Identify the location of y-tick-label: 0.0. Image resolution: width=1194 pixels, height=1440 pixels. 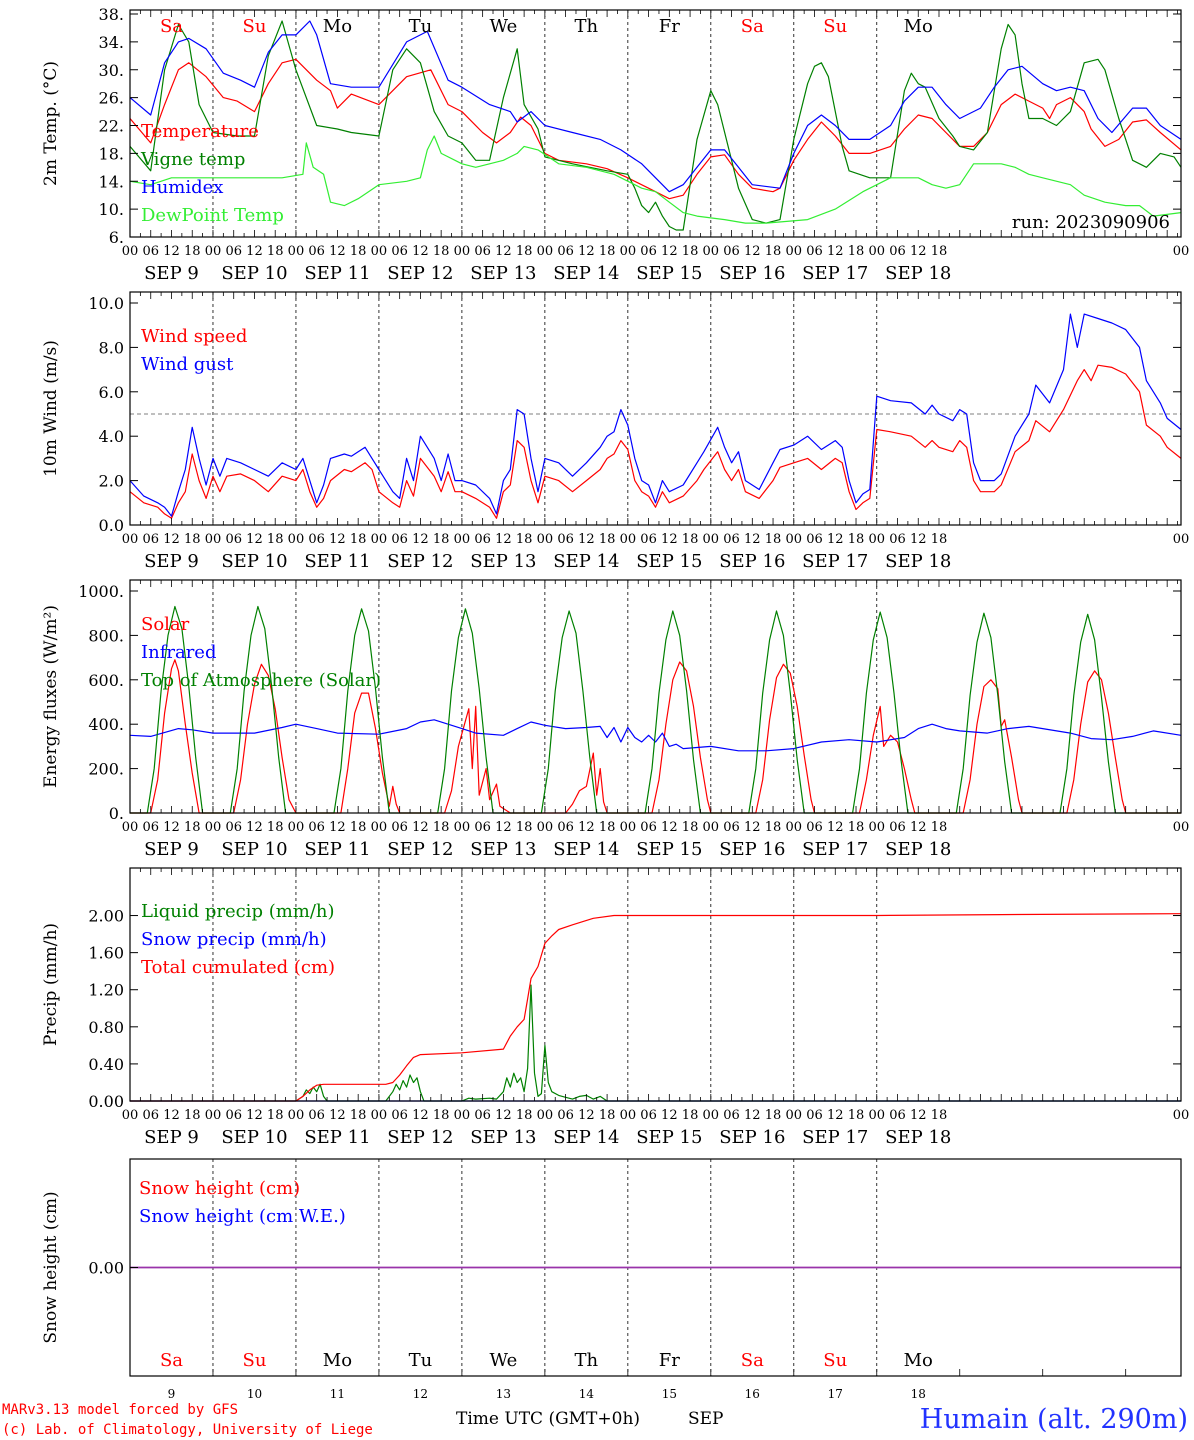
(111, 525).